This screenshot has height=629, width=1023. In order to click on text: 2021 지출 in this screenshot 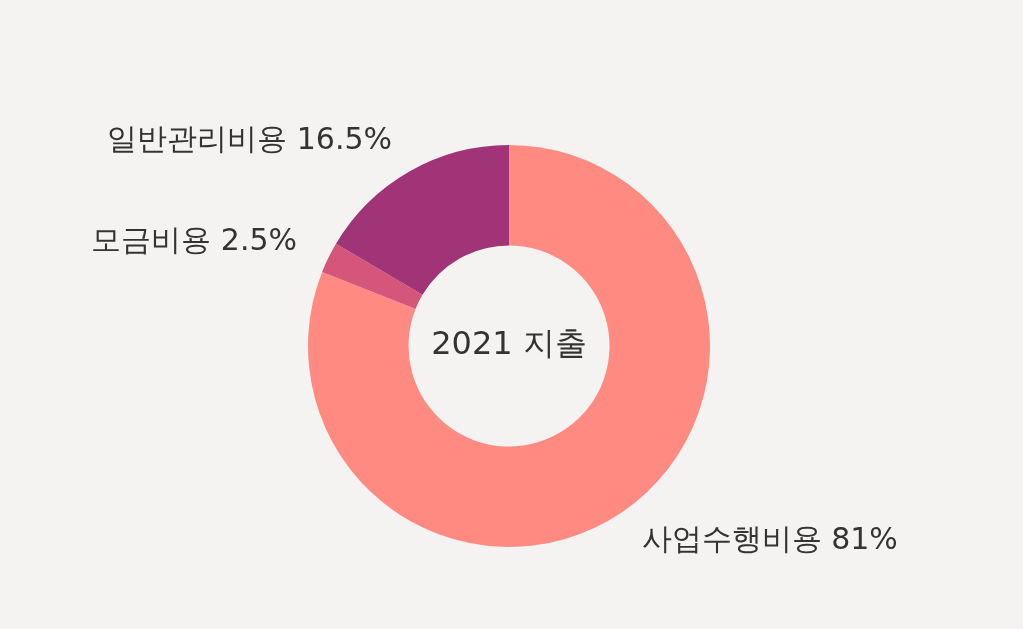, I will do `click(509, 343)`.